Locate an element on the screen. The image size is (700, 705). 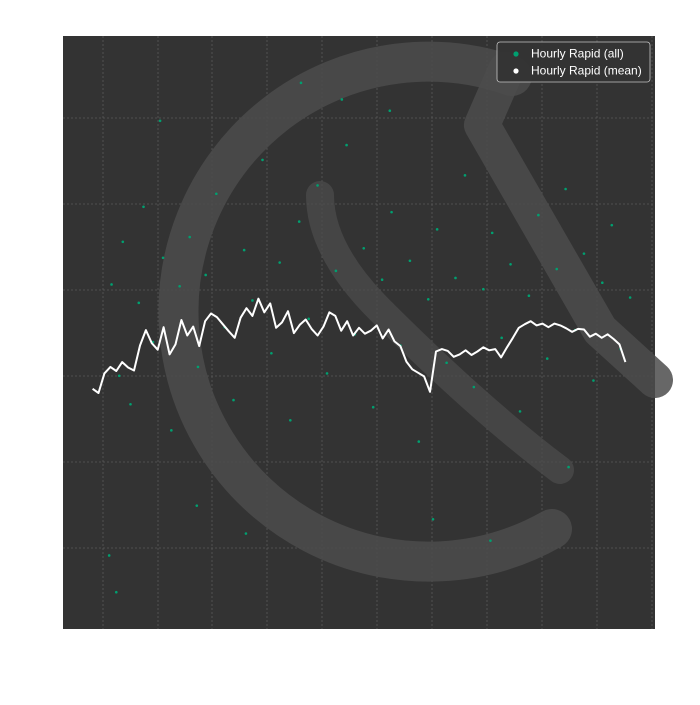
legend-box is located at coordinates (573, 62).